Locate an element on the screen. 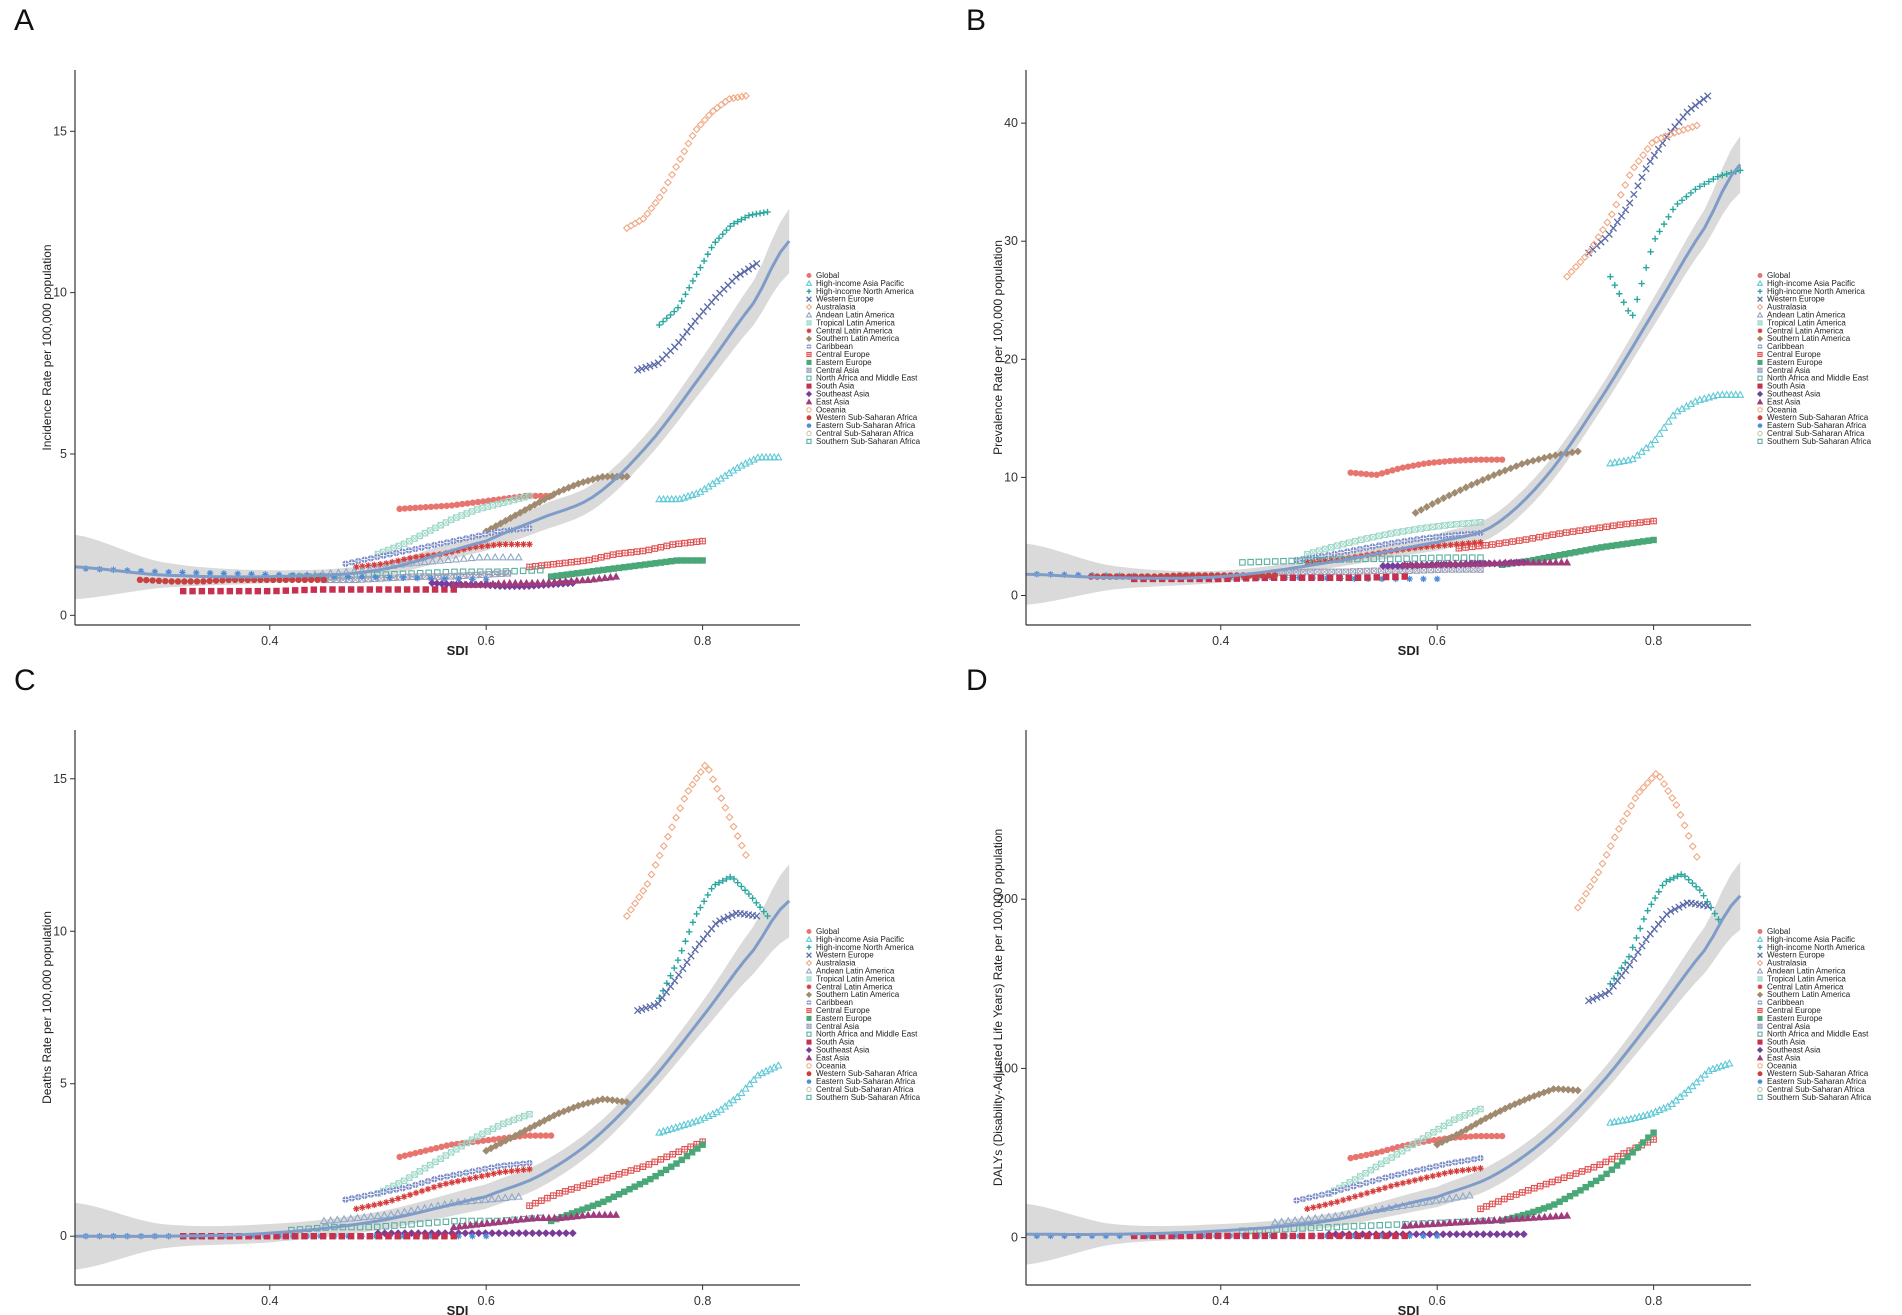 The image size is (1902, 1315). legend-item-southern-latin-america: Southern Latin America is located at coordinates (1803, 994).